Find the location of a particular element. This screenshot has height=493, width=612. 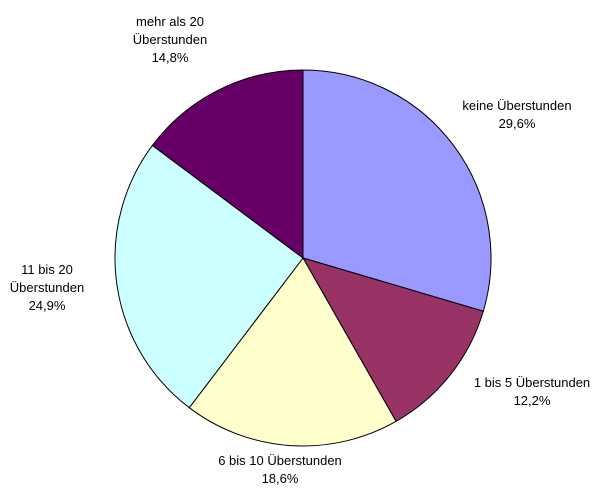

value-label: 12,2% is located at coordinates (532, 400).